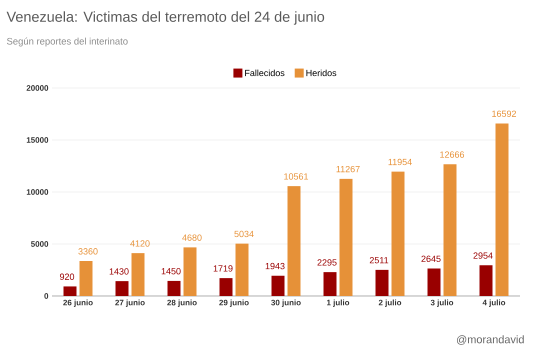 Image resolution: width=534 pixels, height=362 pixels. I want to click on data-label: 5034, so click(244, 234).